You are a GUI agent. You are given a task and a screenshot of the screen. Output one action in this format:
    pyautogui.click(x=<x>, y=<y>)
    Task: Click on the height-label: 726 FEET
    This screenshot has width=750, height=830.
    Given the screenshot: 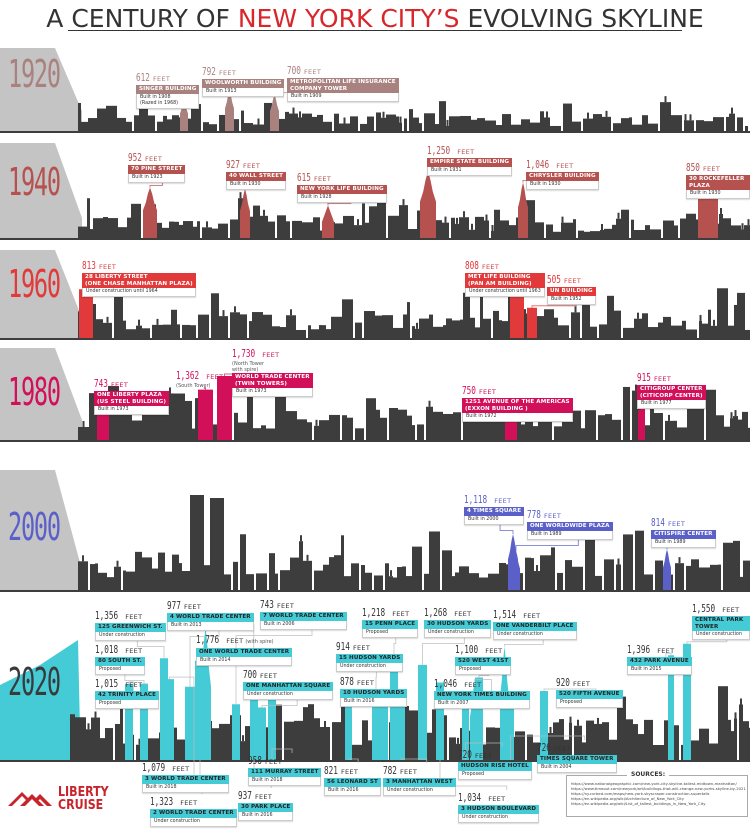 What is the action you would take?
    pyautogui.click(x=577, y=747)
    